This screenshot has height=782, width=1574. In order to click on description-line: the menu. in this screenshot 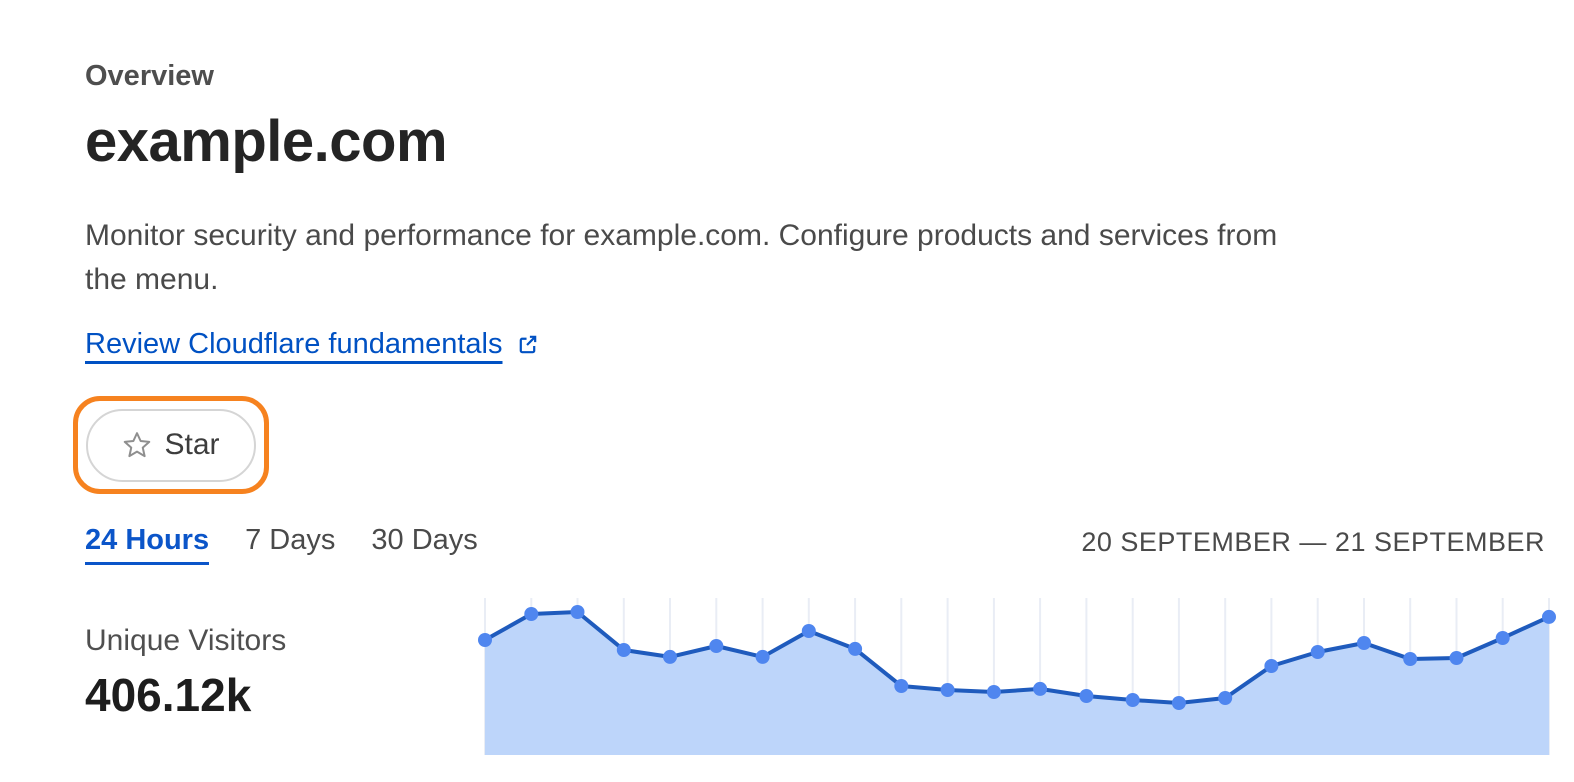, I will do `click(152, 279)`.